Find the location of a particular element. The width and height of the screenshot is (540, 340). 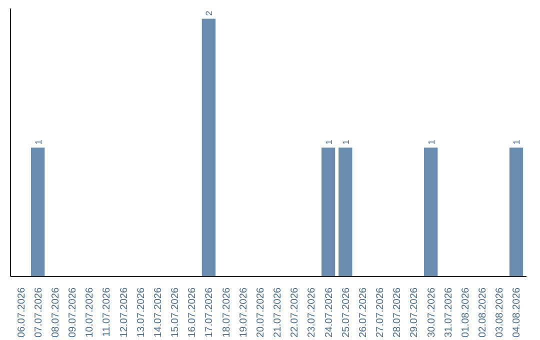

x-tick-label: 07.07.2026 is located at coordinates (38, 312).